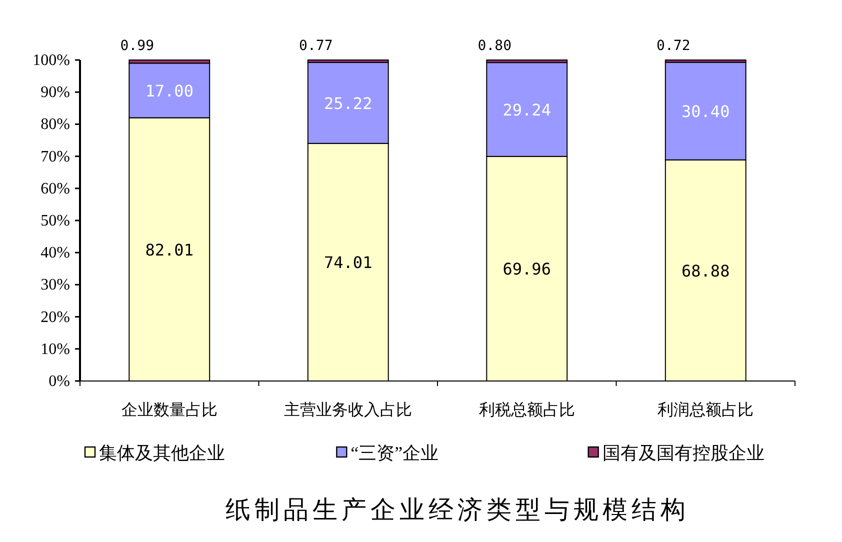 The height and width of the screenshot is (542, 842). Describe the element at coordinates (495, 46) in the screenshot. I see `data-label: 0.80` at that location.